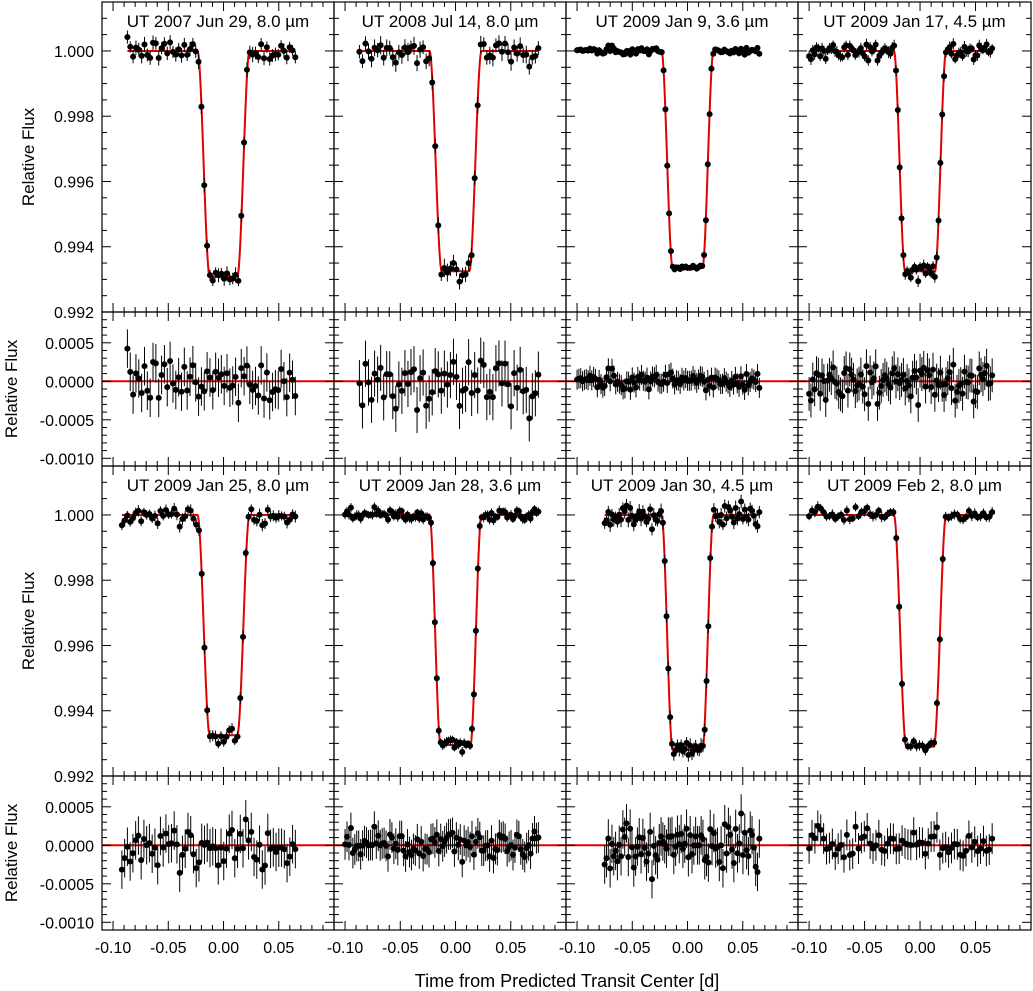 The image size is (1033, 991). What do you see at coordinates (69, 344) in the screenshot?
I see `residual-tick-label: 0.0005` at bounding box center [69, 344].